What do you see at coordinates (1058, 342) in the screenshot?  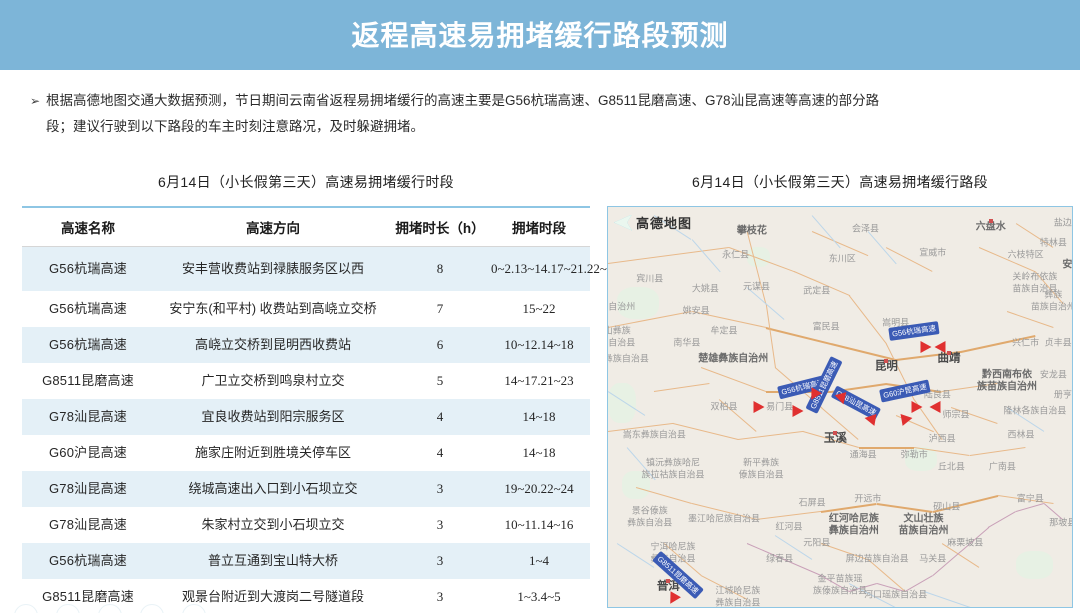 I see `map-place-label: 贞丰县` at bounding box center [1058, 342].